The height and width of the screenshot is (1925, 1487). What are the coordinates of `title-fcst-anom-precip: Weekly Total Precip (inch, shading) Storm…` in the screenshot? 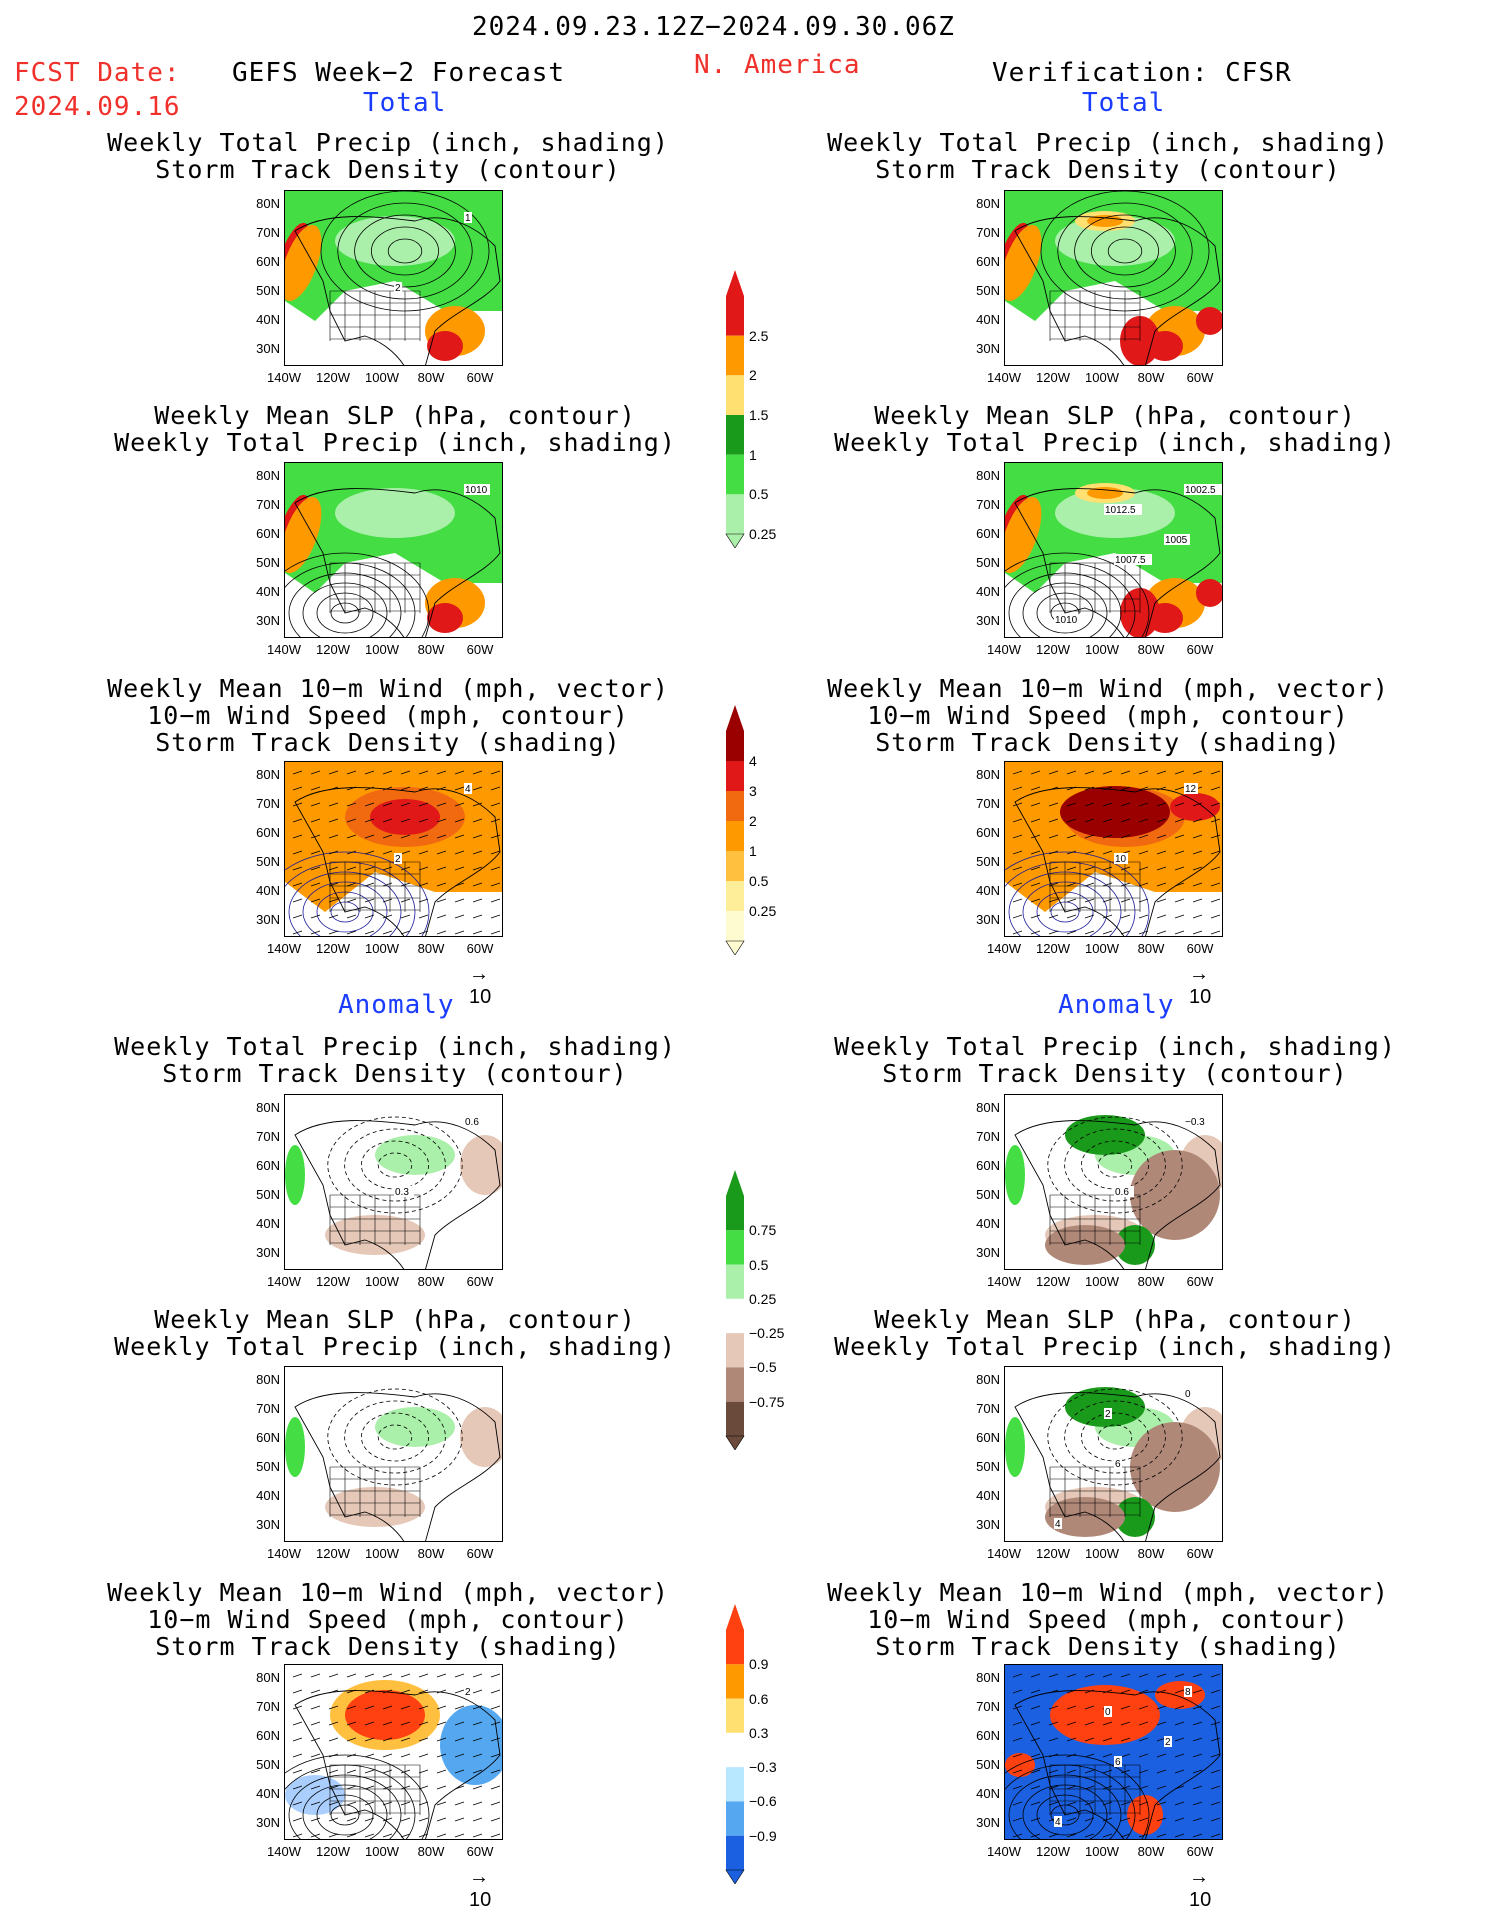 It's located at (395, 1060).